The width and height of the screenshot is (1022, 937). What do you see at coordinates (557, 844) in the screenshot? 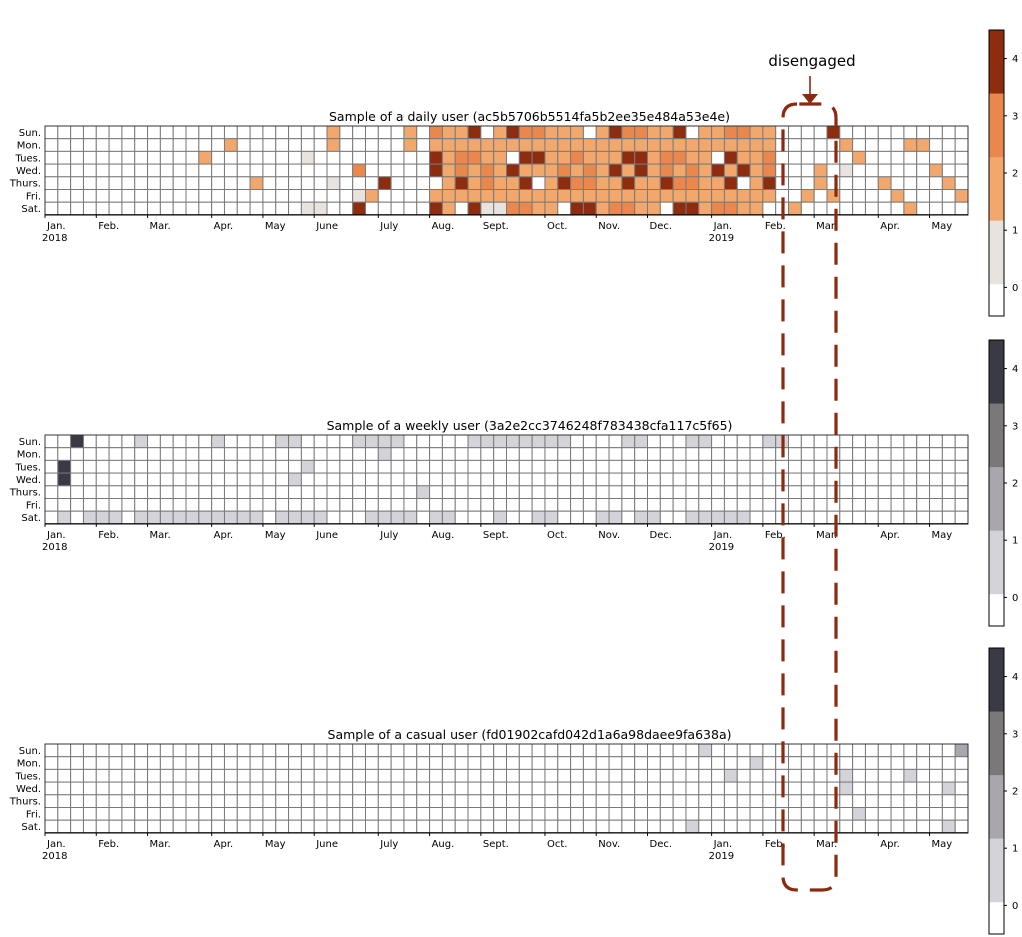
I see `x-tick-label: Oct.` at bounding box center [557, 844].